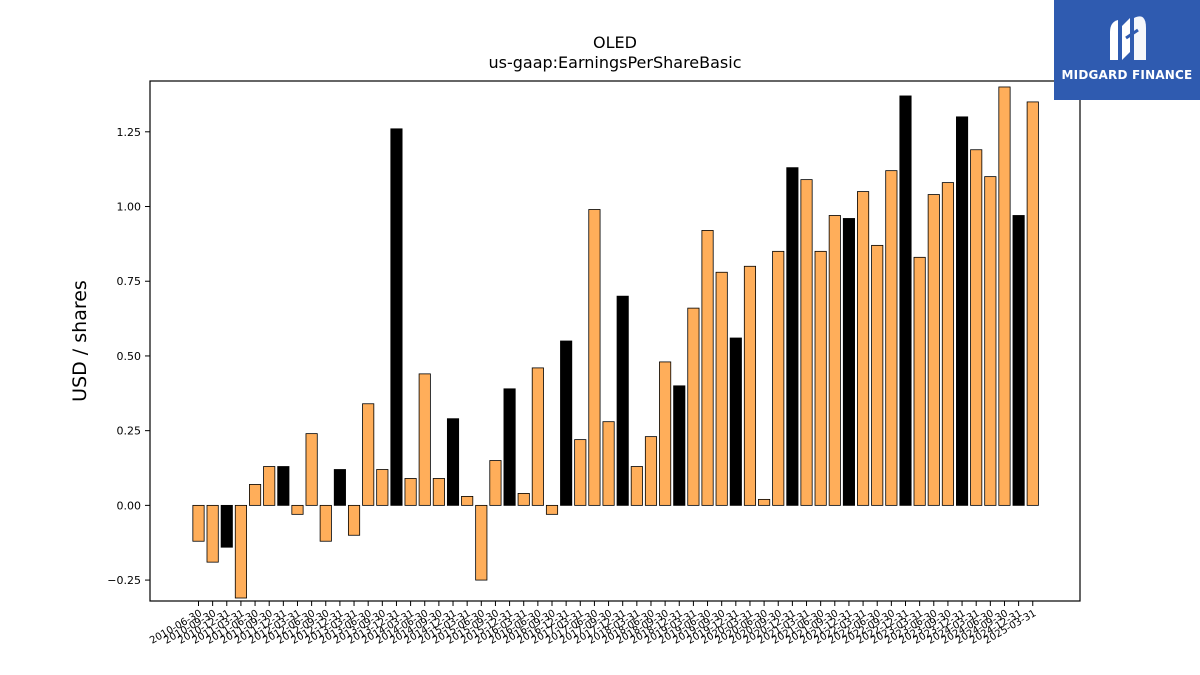 Image resolution: width=1200 pixels, height=675 pixels. Describe the element at coordinates (124, 580) in the screenshot. I see `y-tick-label: −0.25` at that location.